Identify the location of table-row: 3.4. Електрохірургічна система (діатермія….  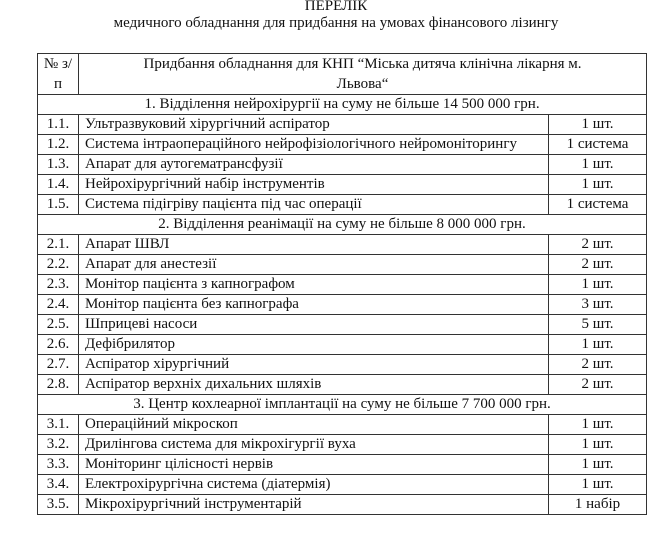
(342, 484).